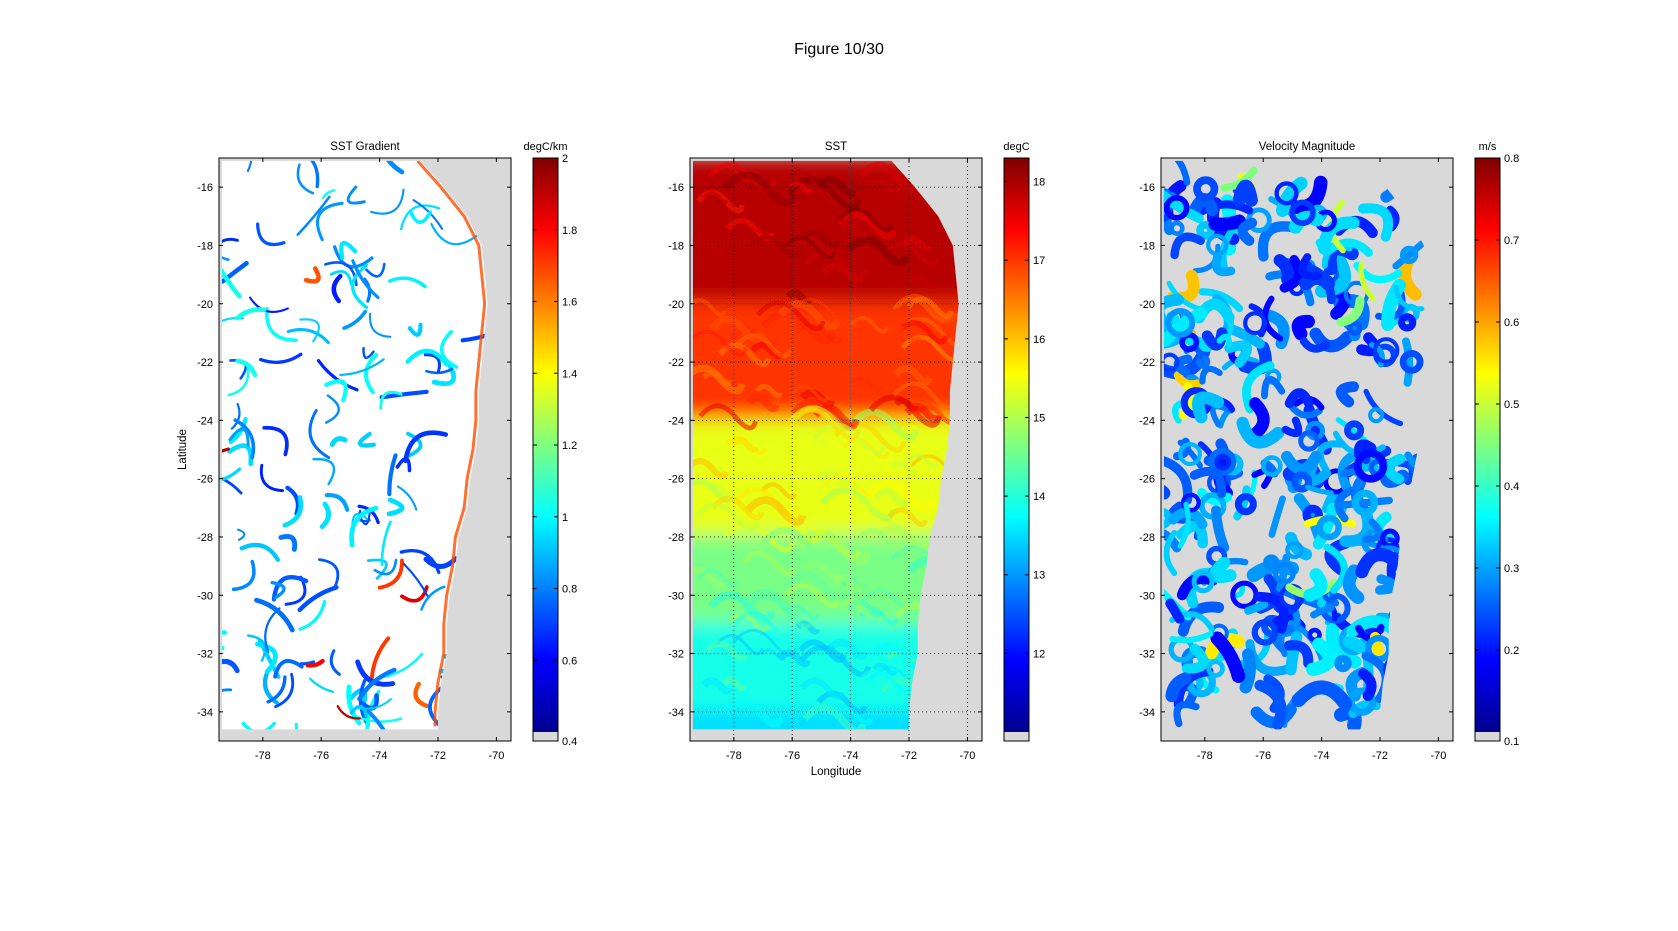 The height and width of the screenshot is (931, 1678). Describe the element at coordinates (1263, 756) in the screenshot. I see `x-tick-label: -76` at that location.